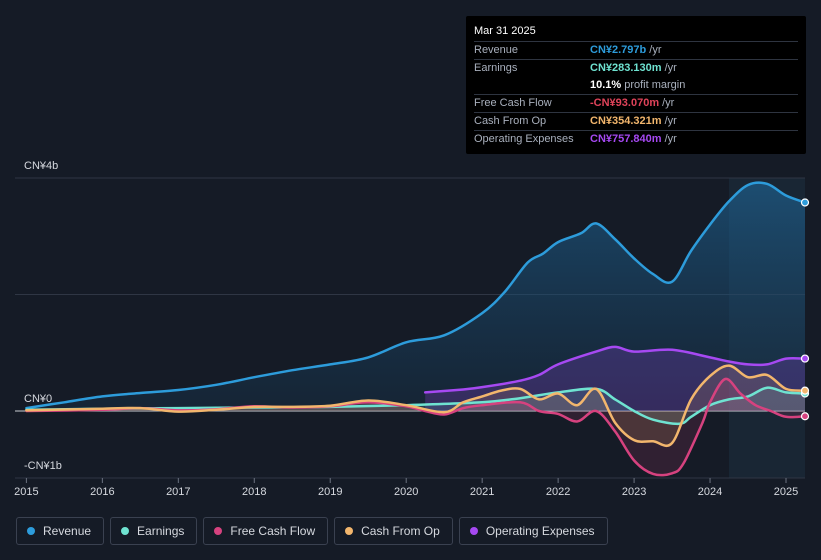  Describe the element at coordinates (505, 31) in the screenshot. I see `tooltip-date: Mar 31 2025` at that location.